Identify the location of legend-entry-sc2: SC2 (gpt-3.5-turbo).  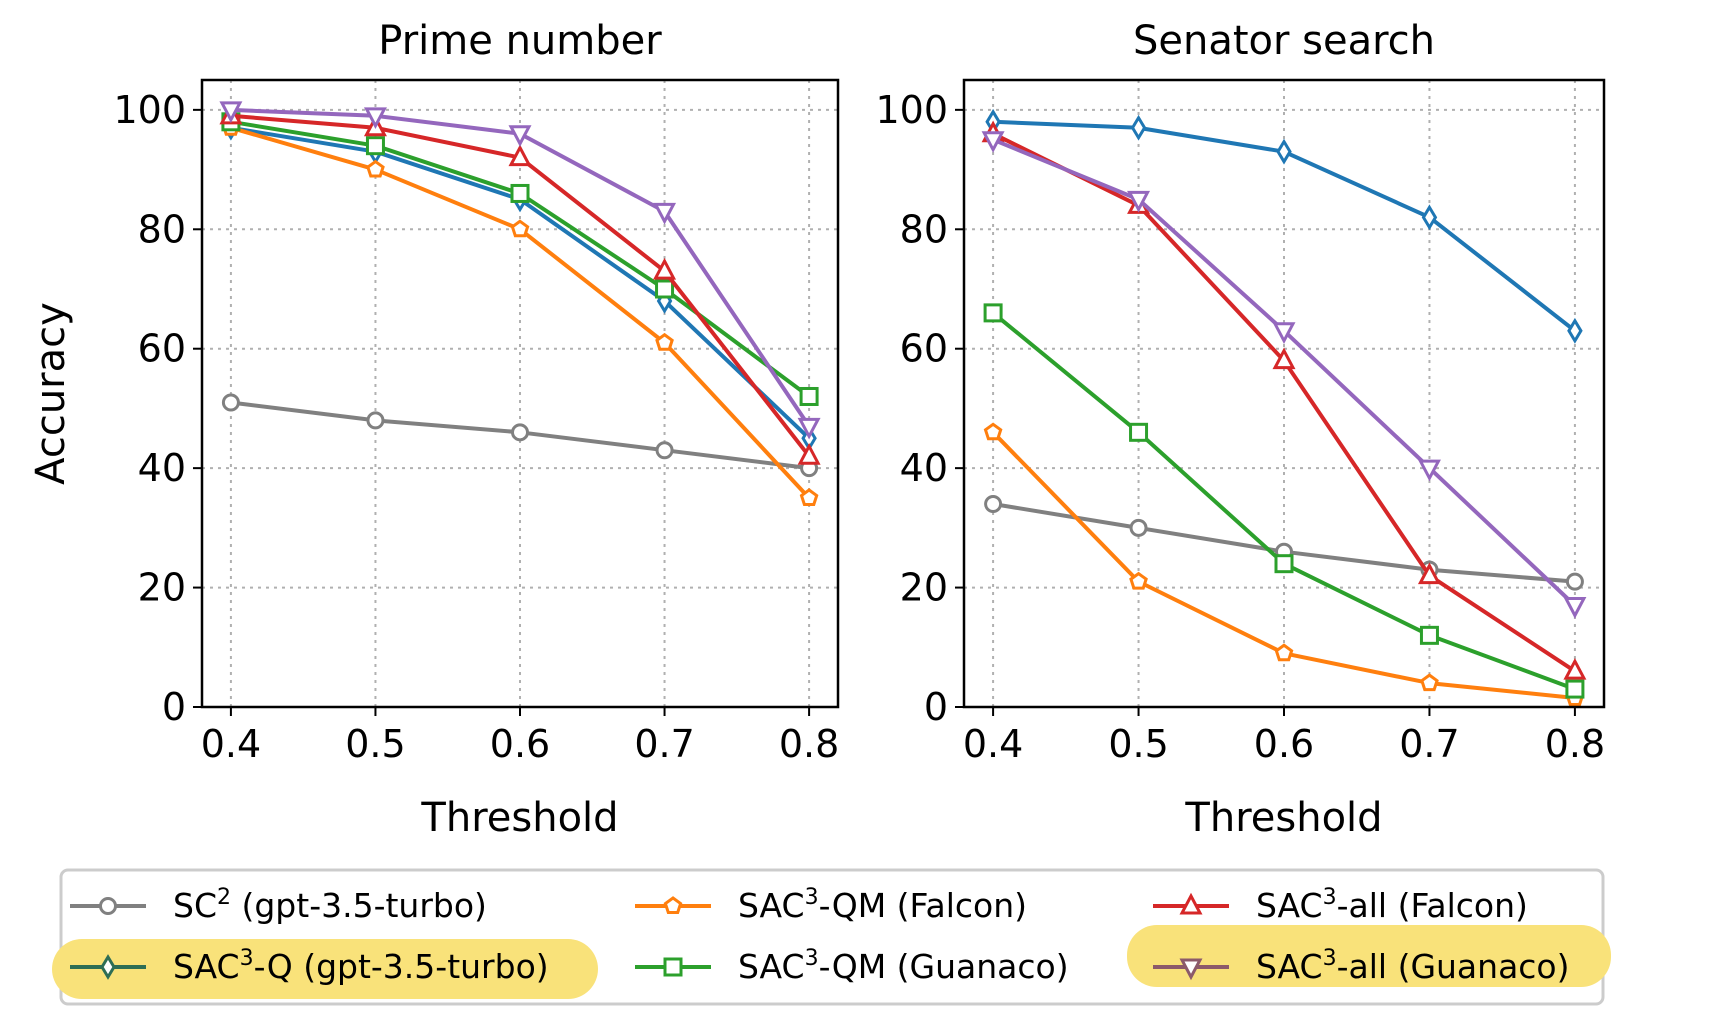
(278, 905).